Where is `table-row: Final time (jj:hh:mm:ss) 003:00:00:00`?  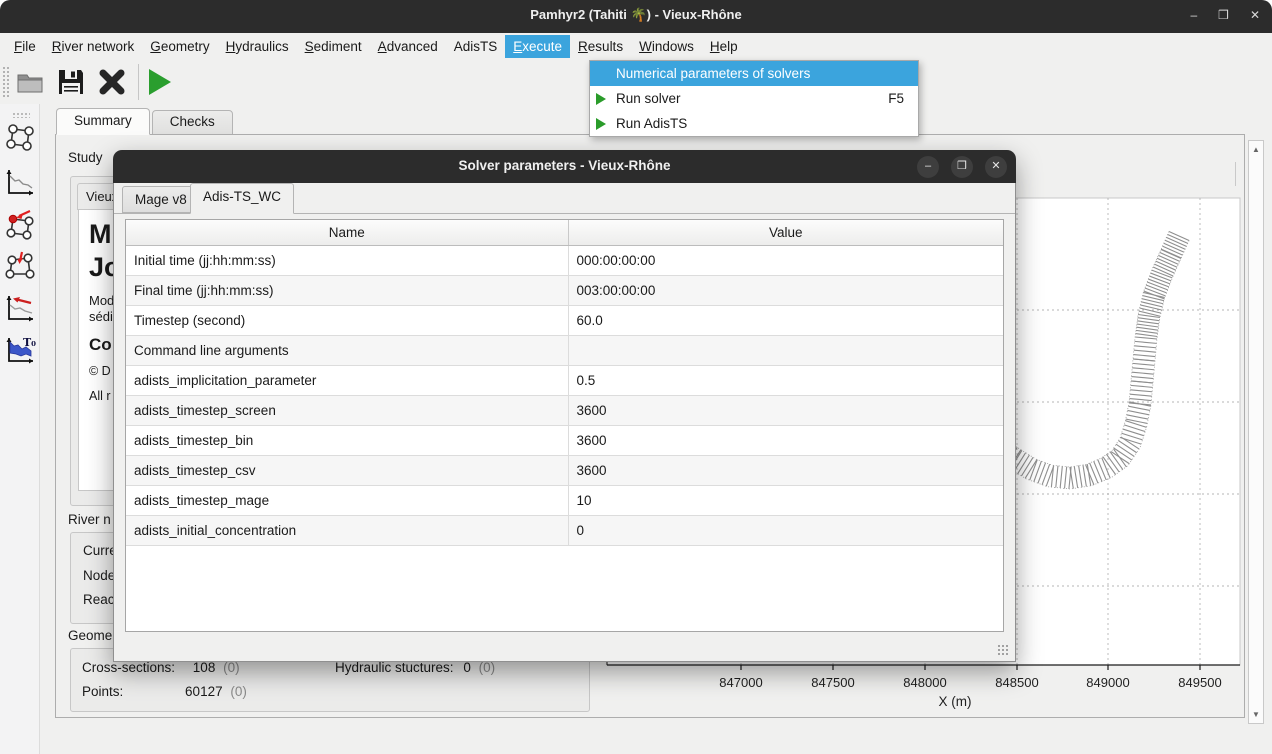 table-row: Final time (jj:hh:mm:ss) 003:00:00:00 is located at coordinates (564, 290).